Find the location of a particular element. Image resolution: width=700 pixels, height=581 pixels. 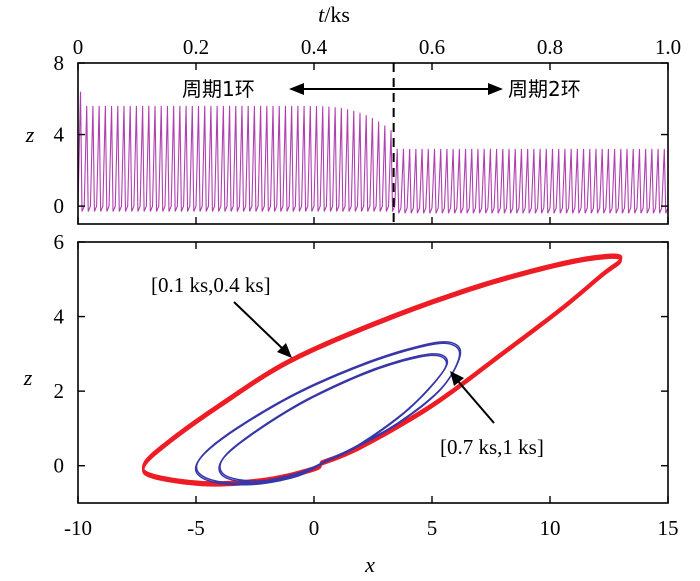

top-x-tick-label: 0.4 is located at coordinates (314, 47).